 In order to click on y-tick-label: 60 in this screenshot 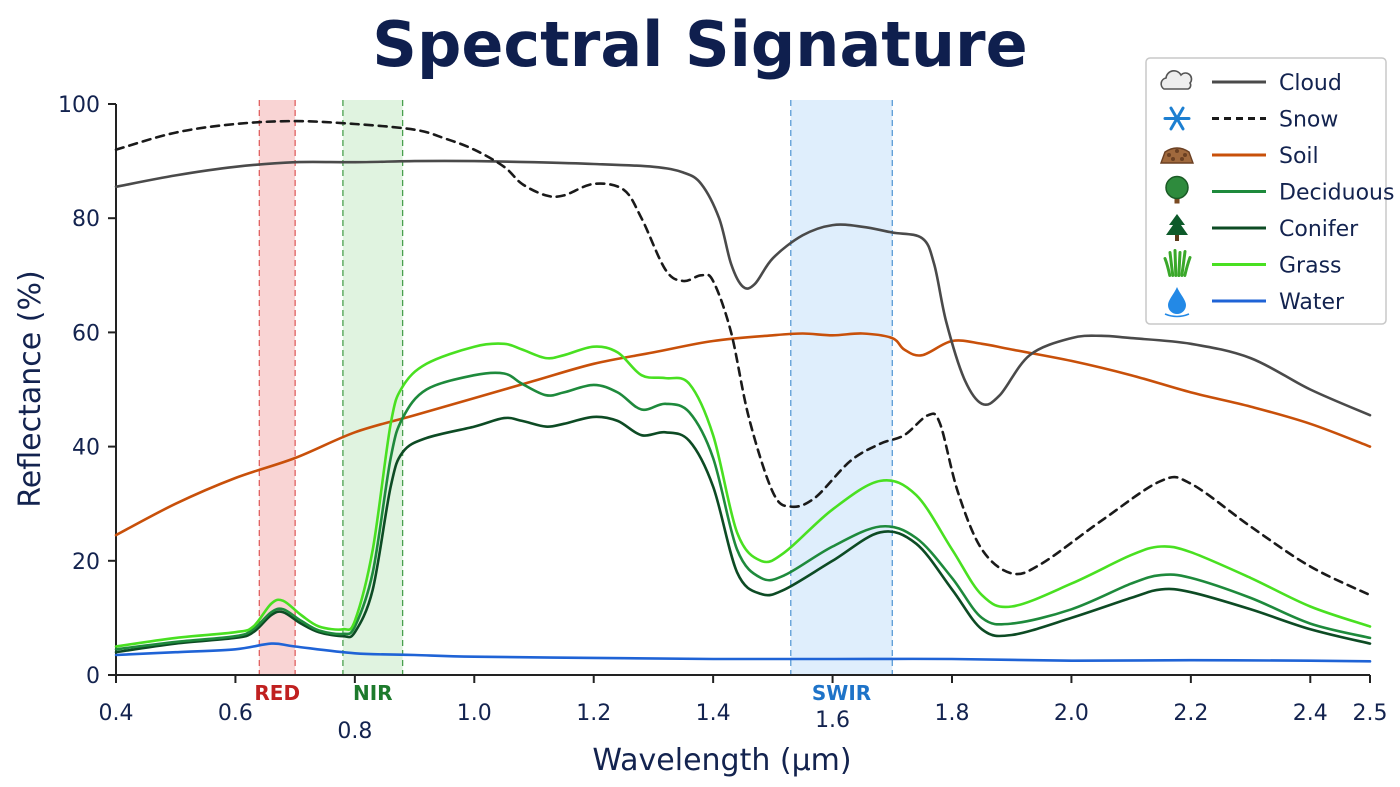, I will do `click(86, 333)`.